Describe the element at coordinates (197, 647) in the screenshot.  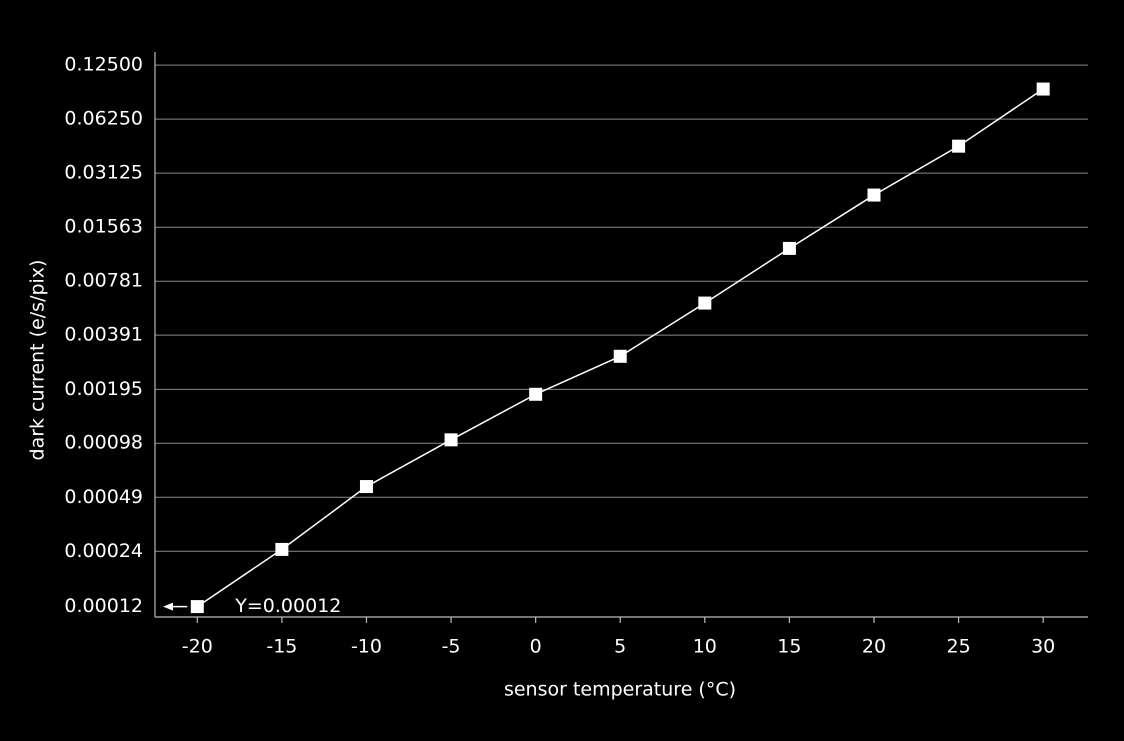
I see `x-tick-label: -20` at that location.